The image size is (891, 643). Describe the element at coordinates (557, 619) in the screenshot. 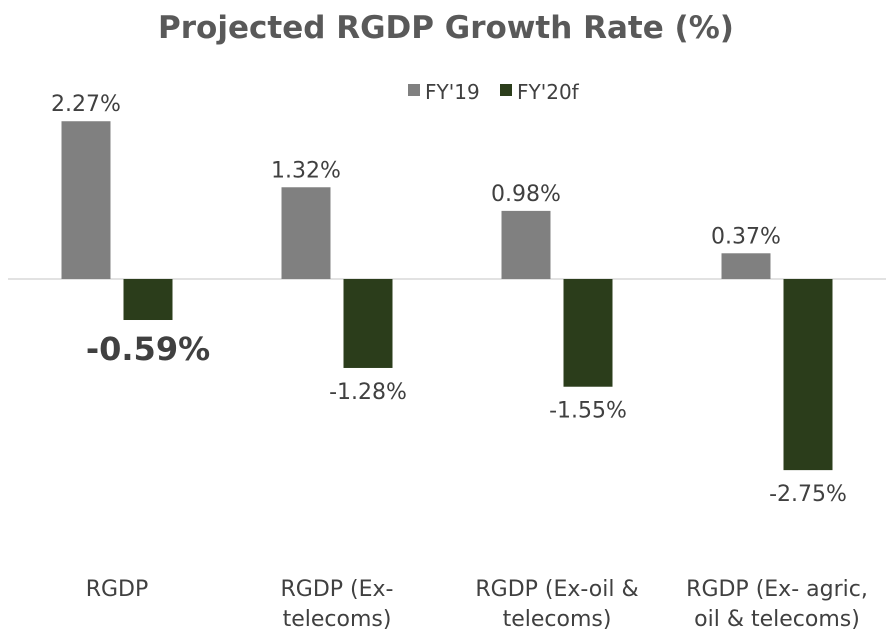

I see `category-label-2-line-1: telecoms)` at that location.